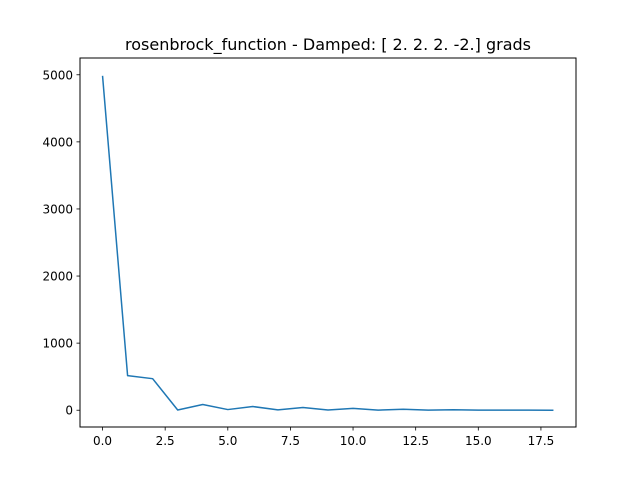  I want to click on y-tick-label: 3000, so click(57, 209).